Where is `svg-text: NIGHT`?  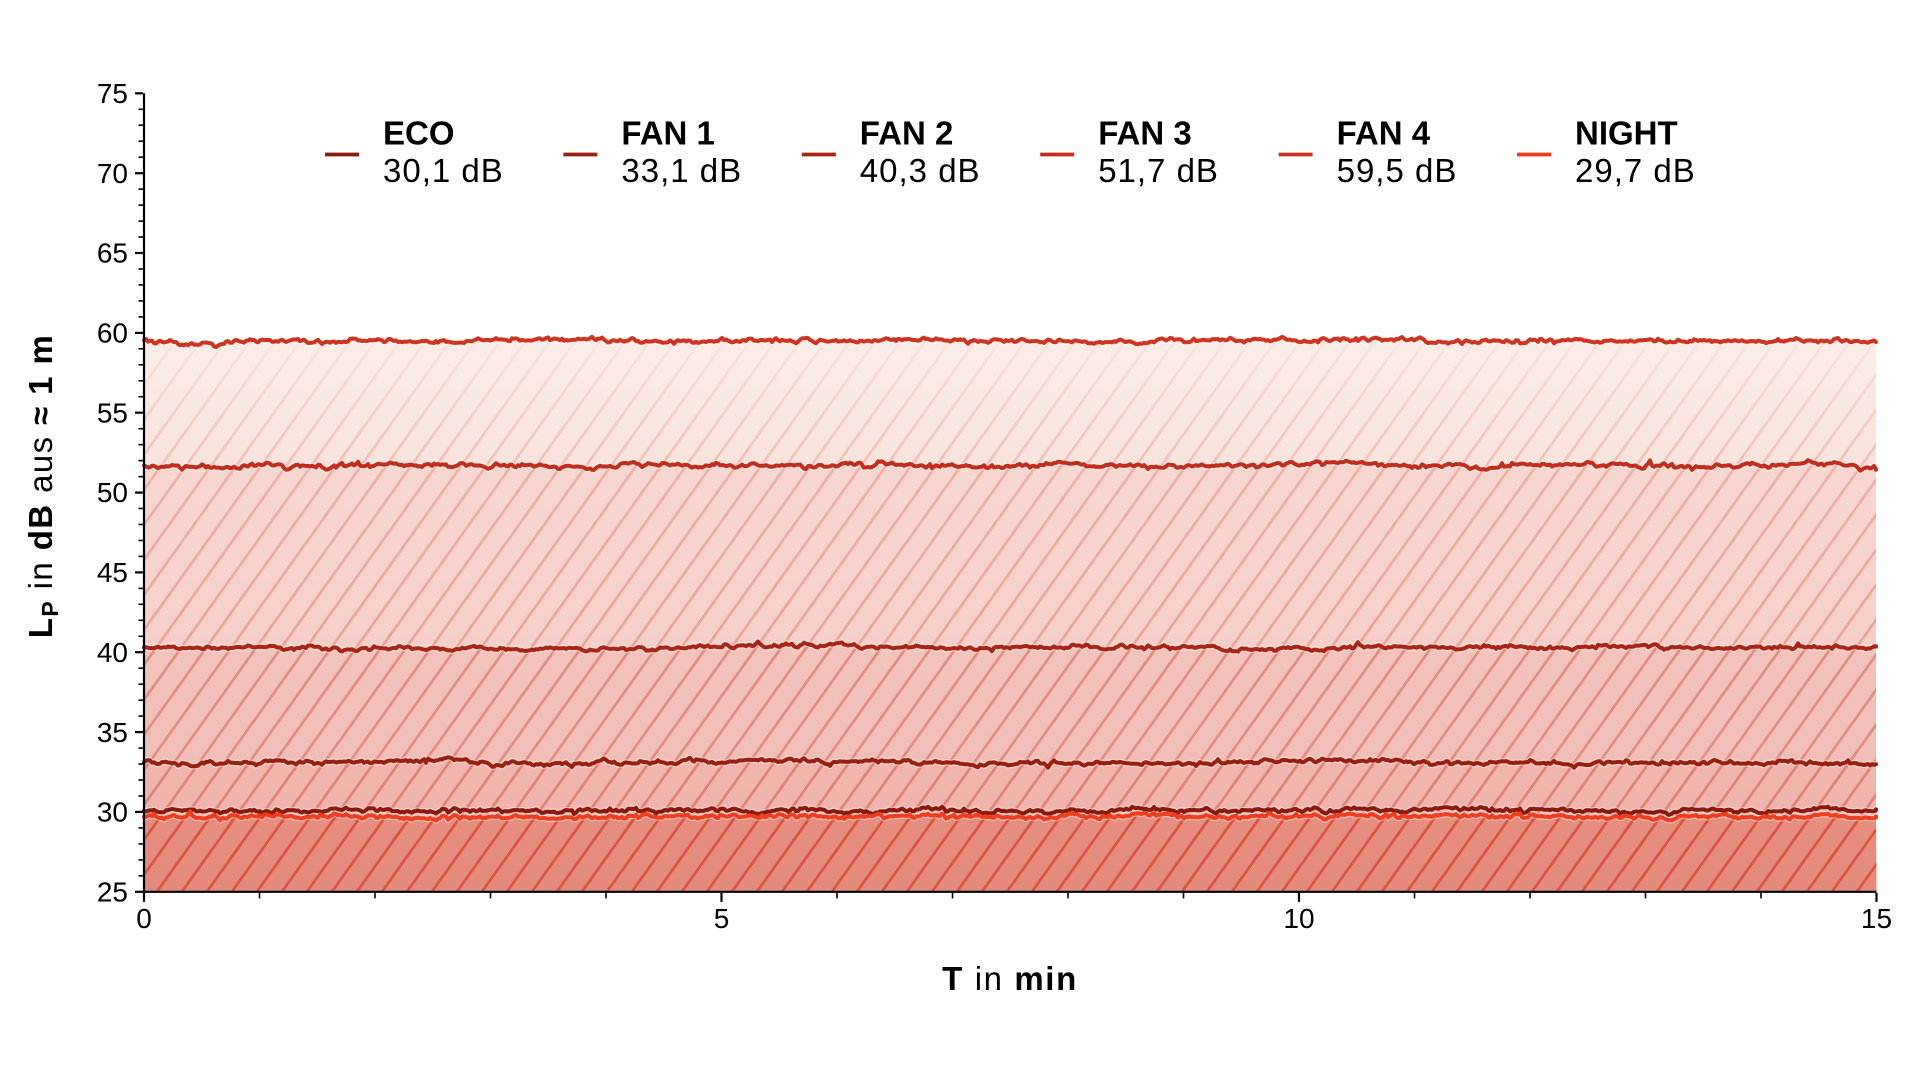
svg-text: NIGHT is located at coordinates (1626, 133).